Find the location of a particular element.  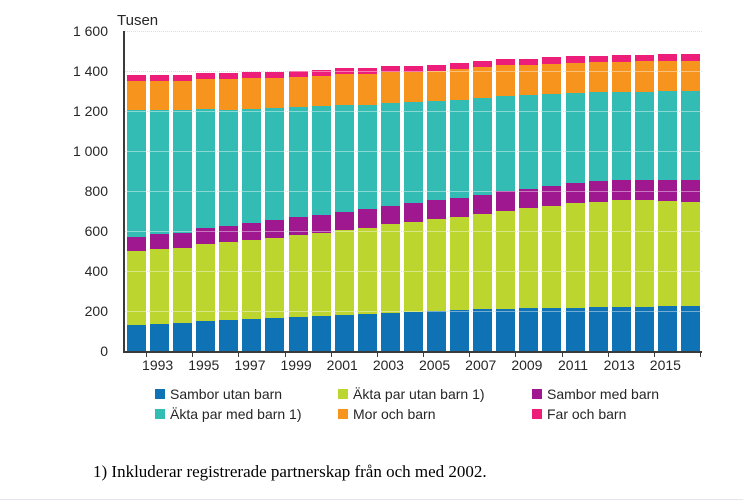

legend-label-sambor_med_barn: Sambor med barn is located at coordinates (603, 394).